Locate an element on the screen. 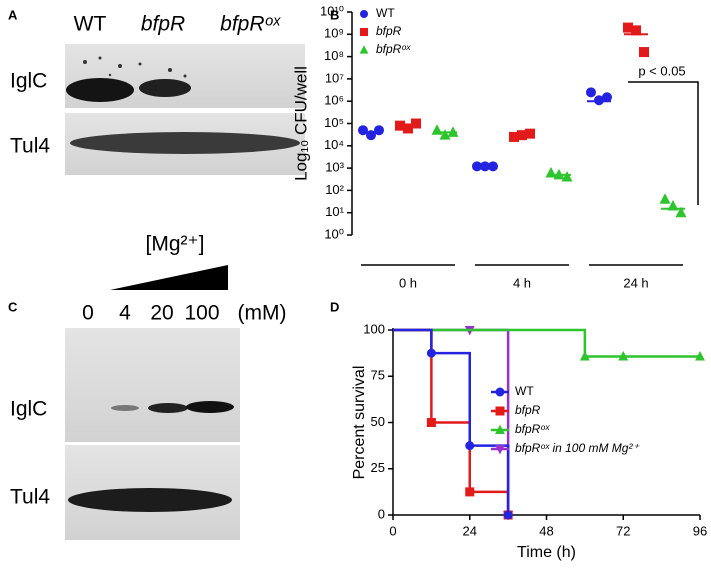  panel-label: A is located at coordinates (13, 14).